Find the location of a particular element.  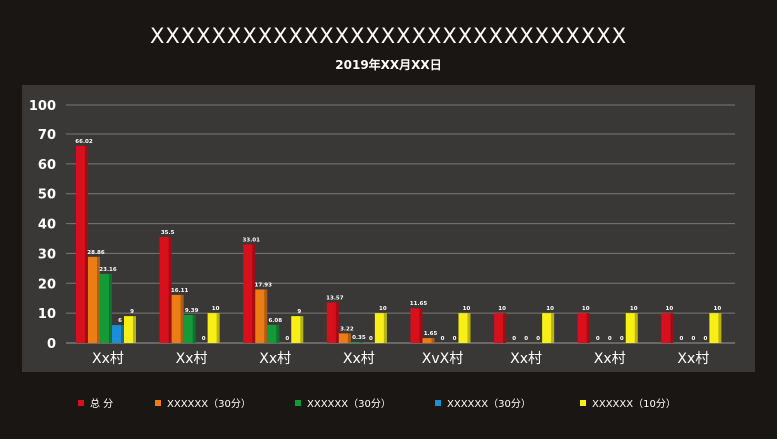

data-label: 28.86 is located at coordinates (96, 253).